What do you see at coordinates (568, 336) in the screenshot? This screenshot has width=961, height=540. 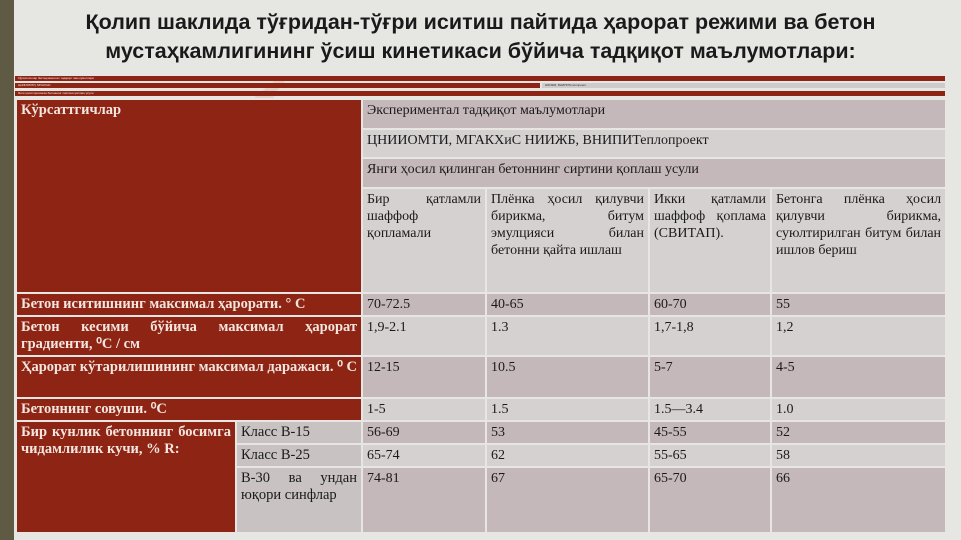 I see `row-value: 1.3` at bounding box center [568, 336].